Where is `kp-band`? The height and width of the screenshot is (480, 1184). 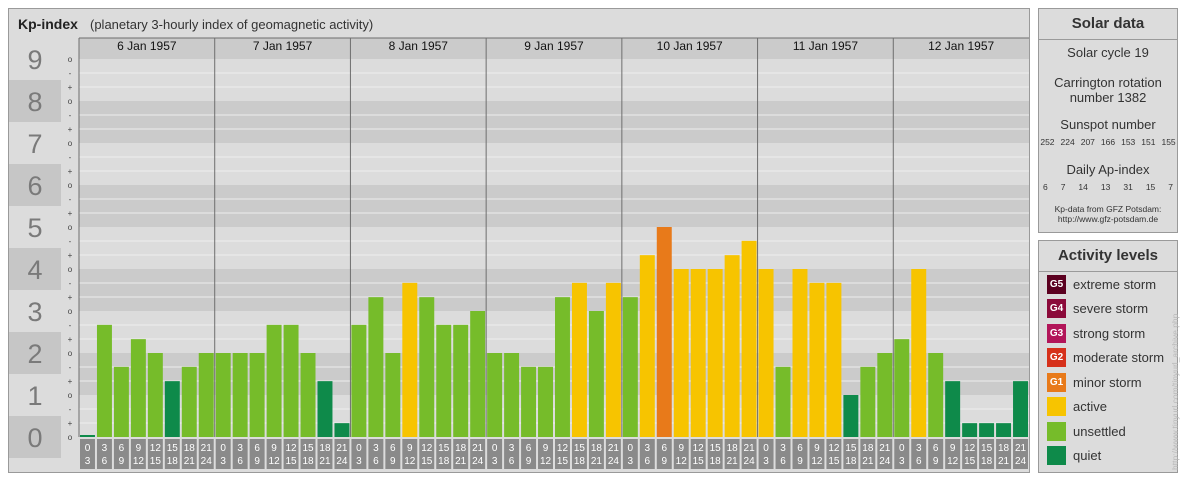
kp-band is located at coordinates (554, 206).